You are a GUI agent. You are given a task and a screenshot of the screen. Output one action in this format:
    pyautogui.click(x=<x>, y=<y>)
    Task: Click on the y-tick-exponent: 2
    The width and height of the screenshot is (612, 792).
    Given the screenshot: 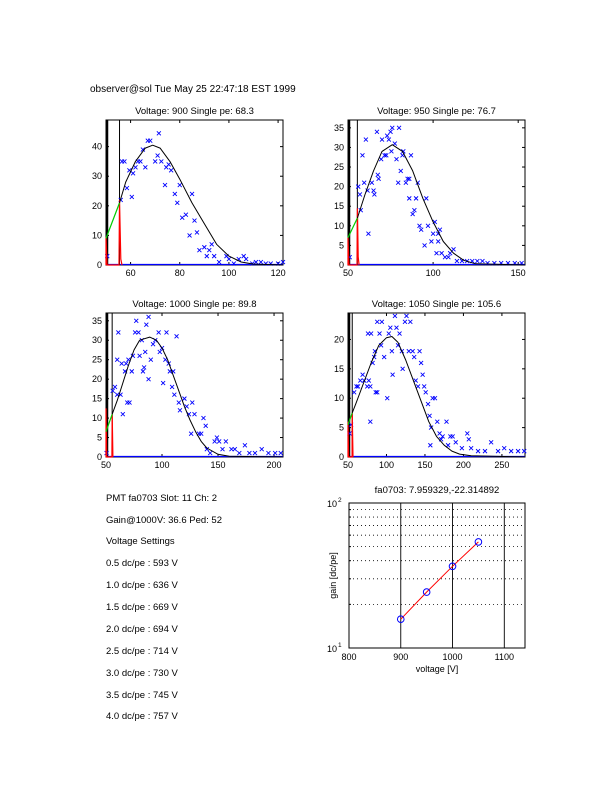 What is the action you would take?
    pyautogui.click(x=340, y=500)
    